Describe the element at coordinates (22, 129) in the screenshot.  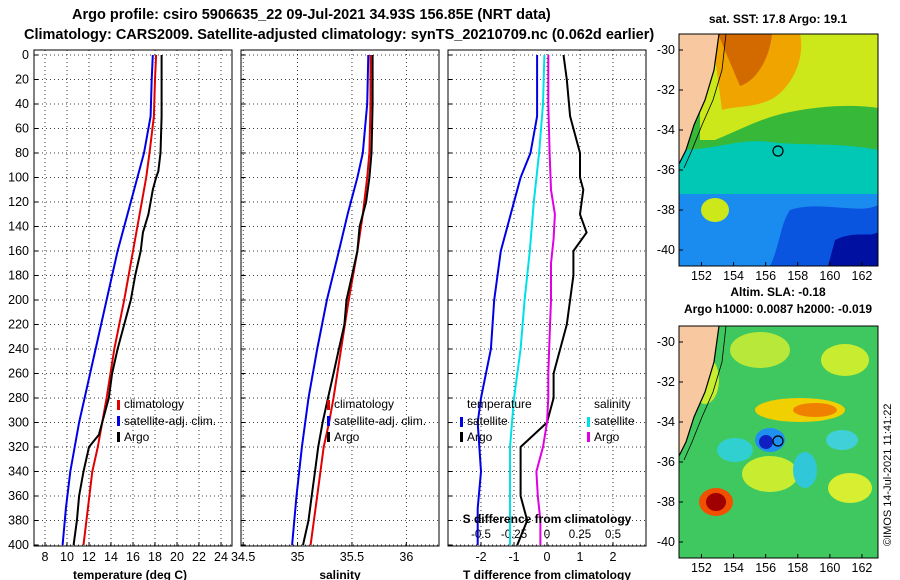
I see `depth-tick-label: 60` at that location.